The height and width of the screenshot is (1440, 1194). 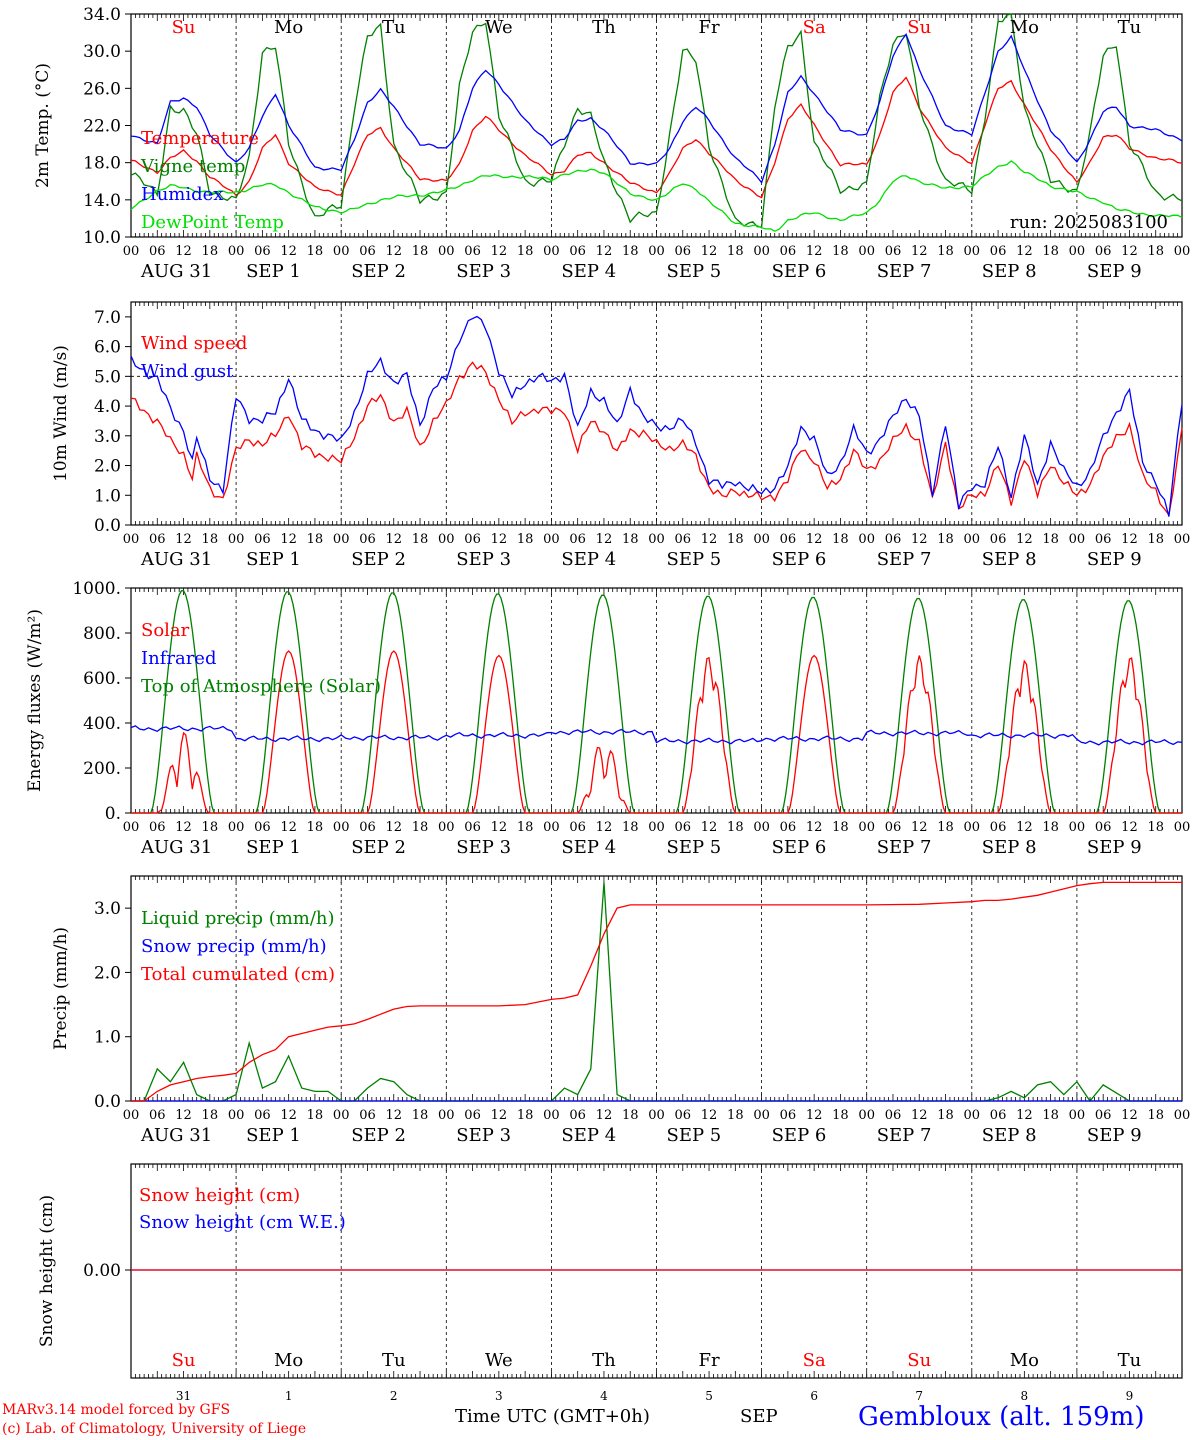 I want to click on series-line, so click(x=656, y=439).